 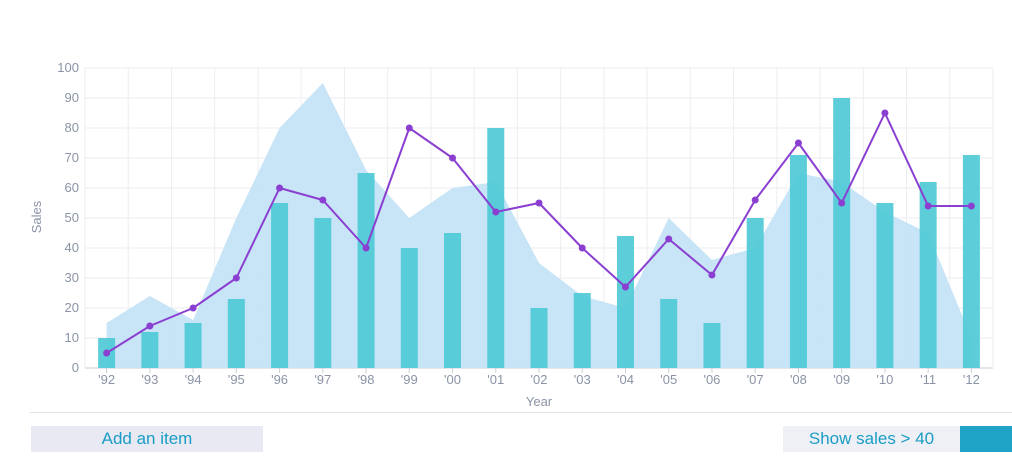 I want to click on x-tick-label: '00, so click(x=452, y=379).